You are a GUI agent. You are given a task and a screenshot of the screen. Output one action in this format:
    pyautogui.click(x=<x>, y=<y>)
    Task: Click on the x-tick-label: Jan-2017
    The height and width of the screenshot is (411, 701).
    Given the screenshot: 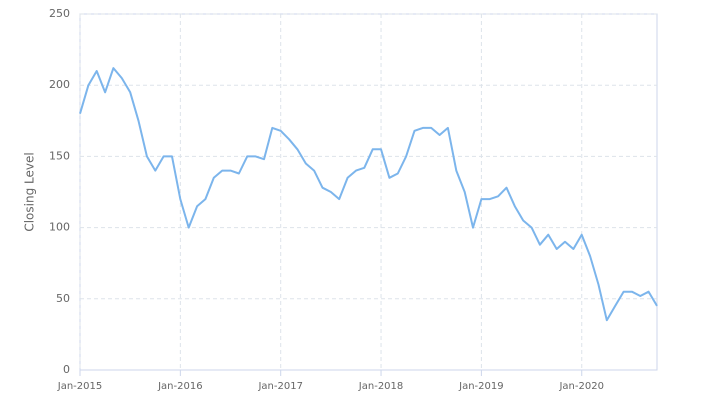 What is the action you would take?
    pyautogui.click(x=279, y=386)
    